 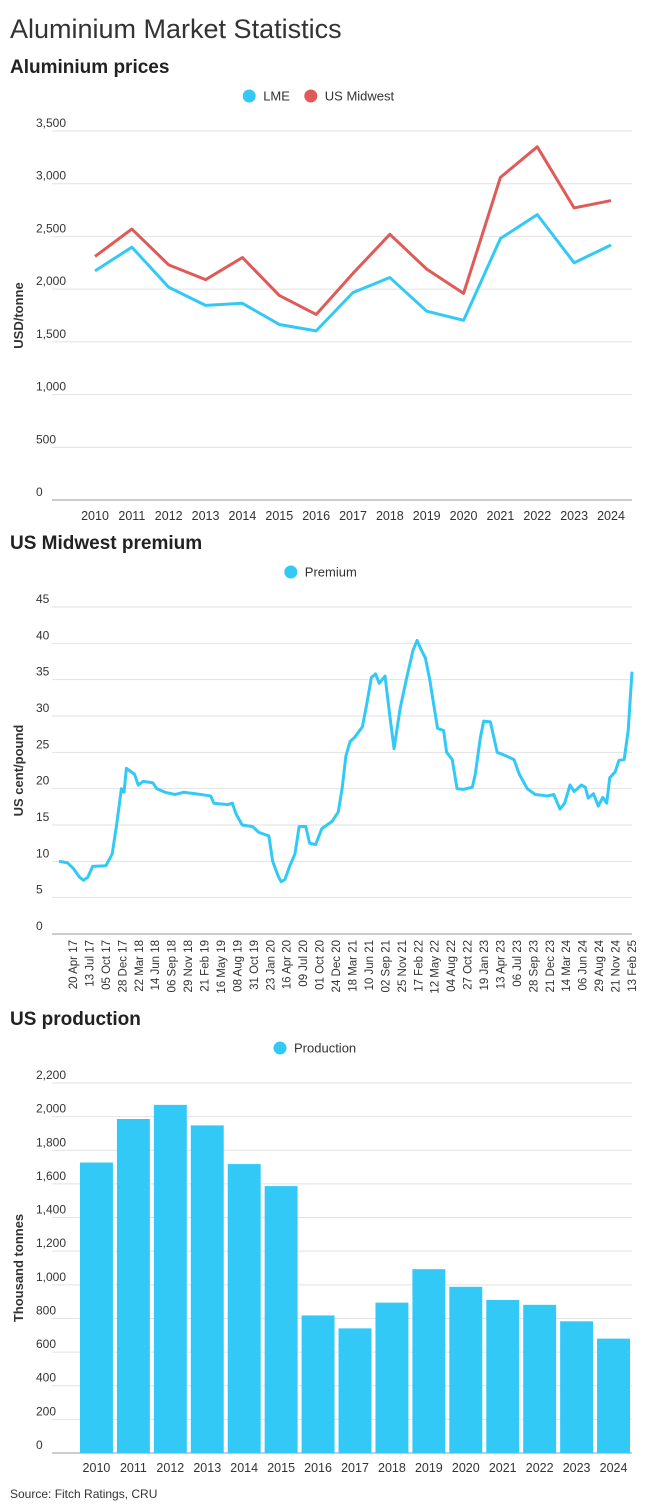 I want to click on x-tick-label: 04 Aug 22, so click(x=452, y=966).